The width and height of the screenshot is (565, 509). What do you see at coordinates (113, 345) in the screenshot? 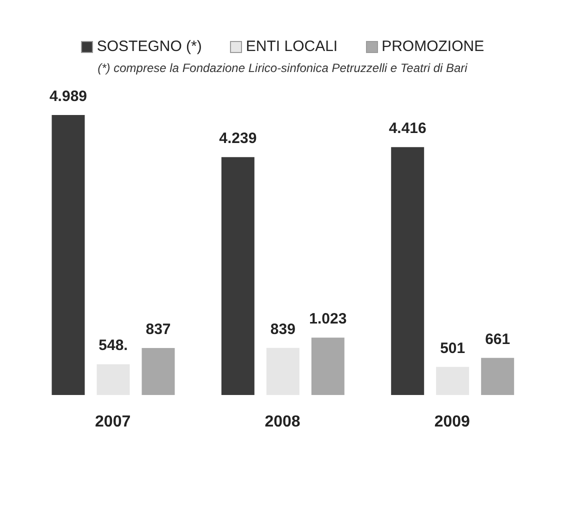
I see `data-label: 548.` at bounding box center [113, 345].